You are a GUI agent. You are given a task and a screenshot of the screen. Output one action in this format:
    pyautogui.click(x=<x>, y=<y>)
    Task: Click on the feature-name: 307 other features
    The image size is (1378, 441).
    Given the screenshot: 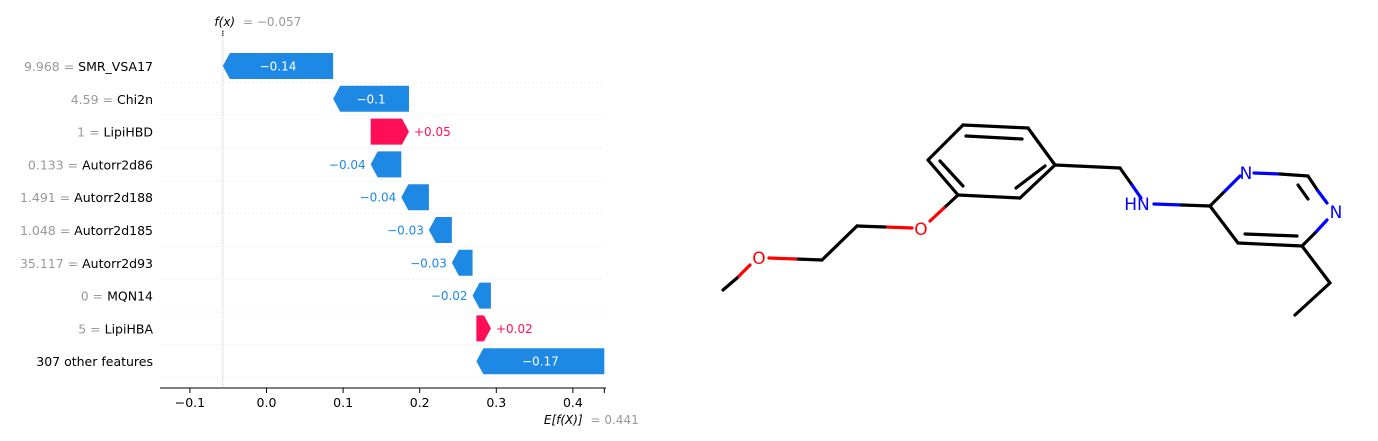 What is the action you would take?
    pyautogui.click(x=94, y=361)
    